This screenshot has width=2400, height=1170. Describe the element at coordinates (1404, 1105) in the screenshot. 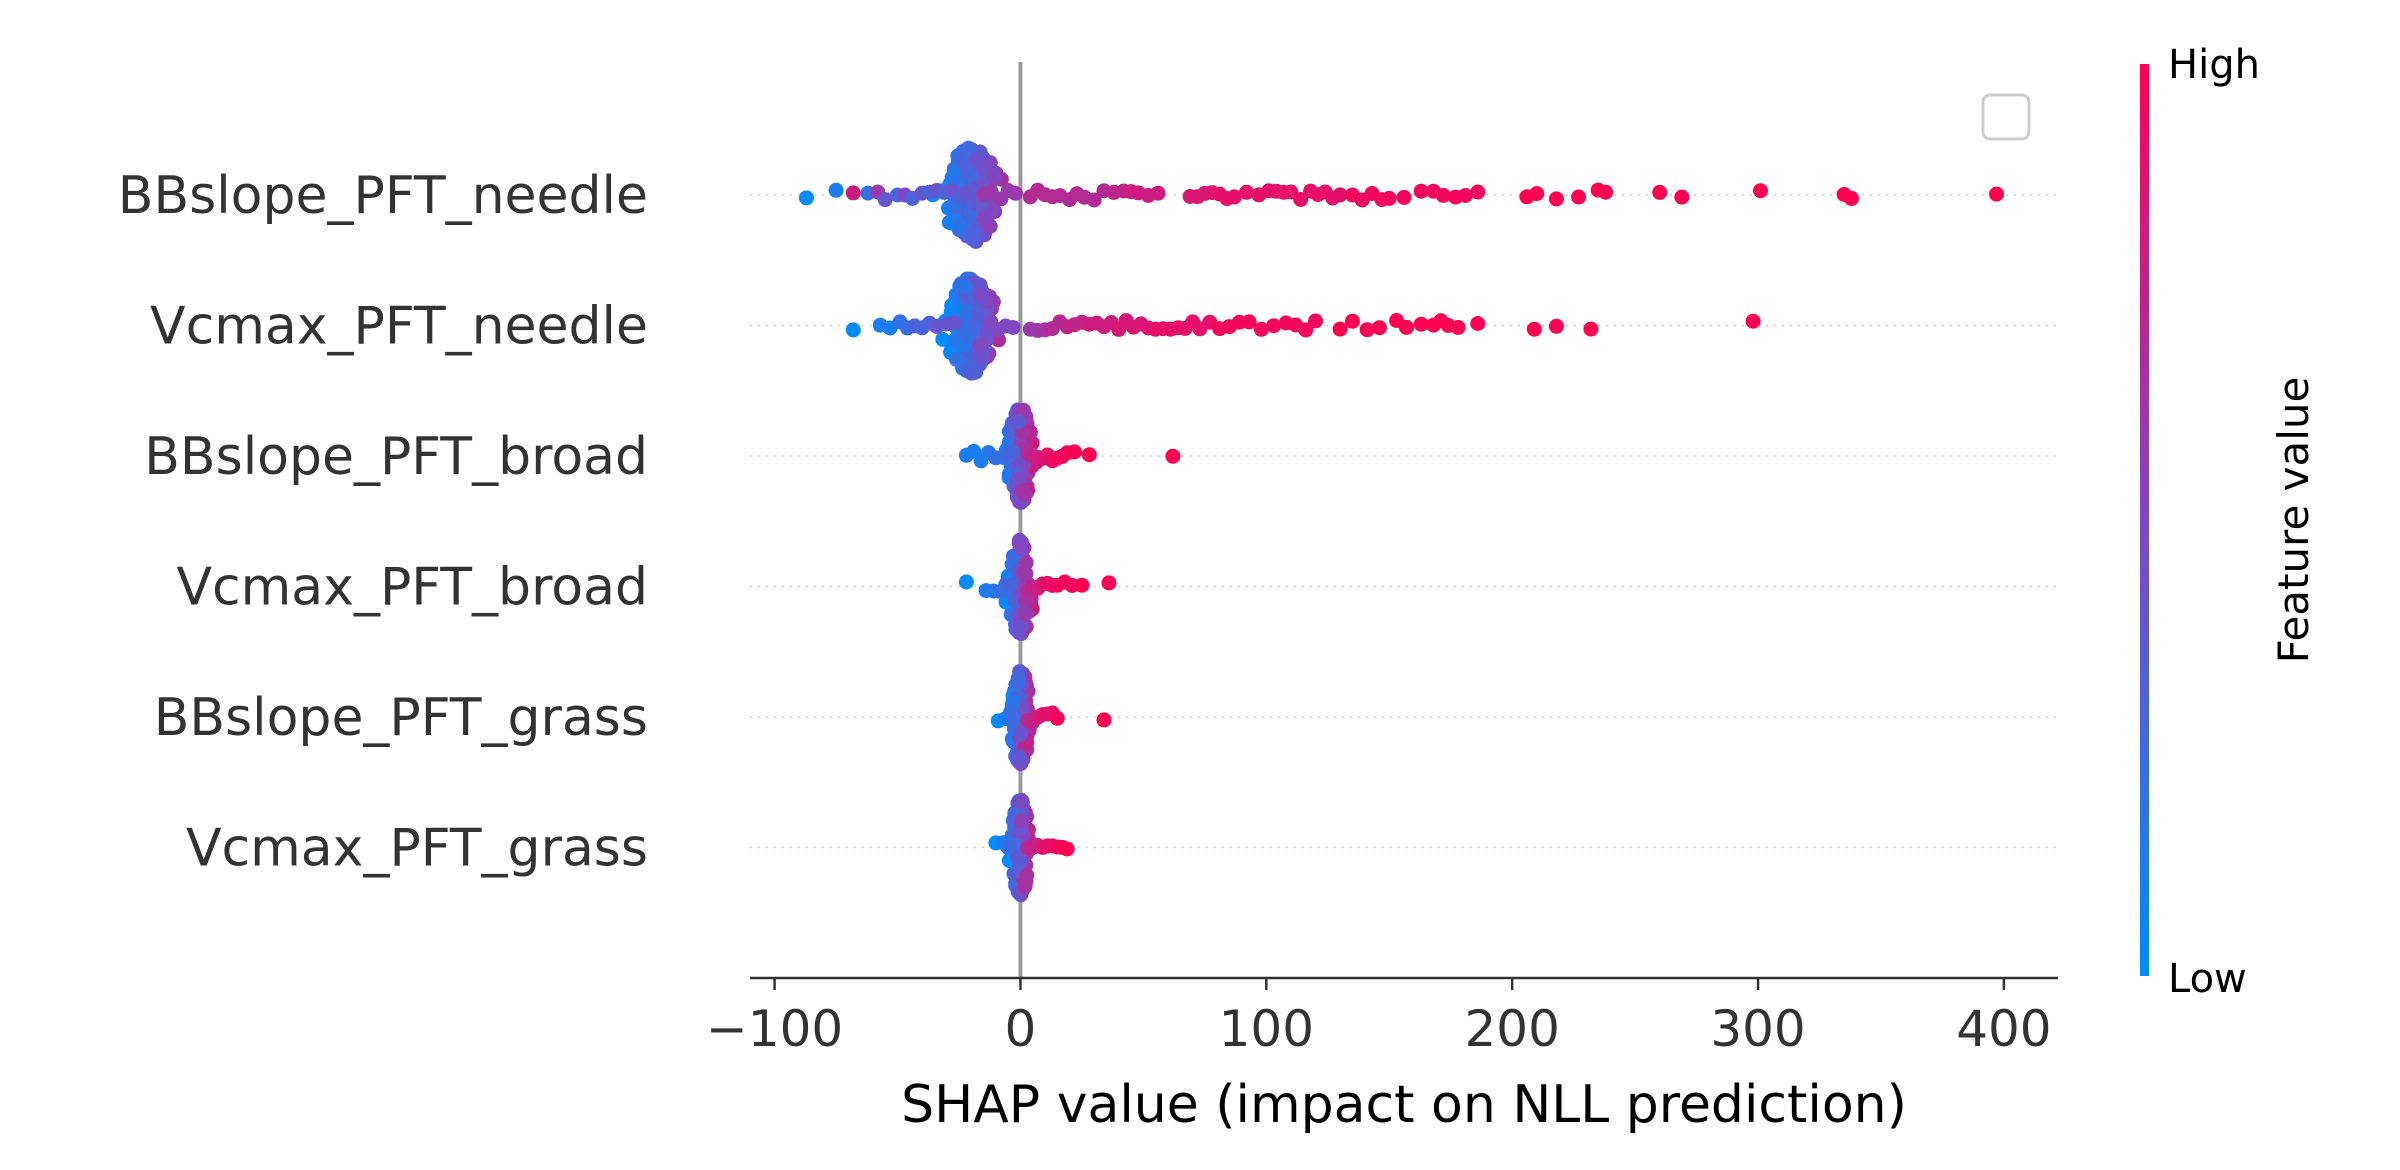

I see `x-axis-title: SHAP value (impact on NLL prediction)` at that location.